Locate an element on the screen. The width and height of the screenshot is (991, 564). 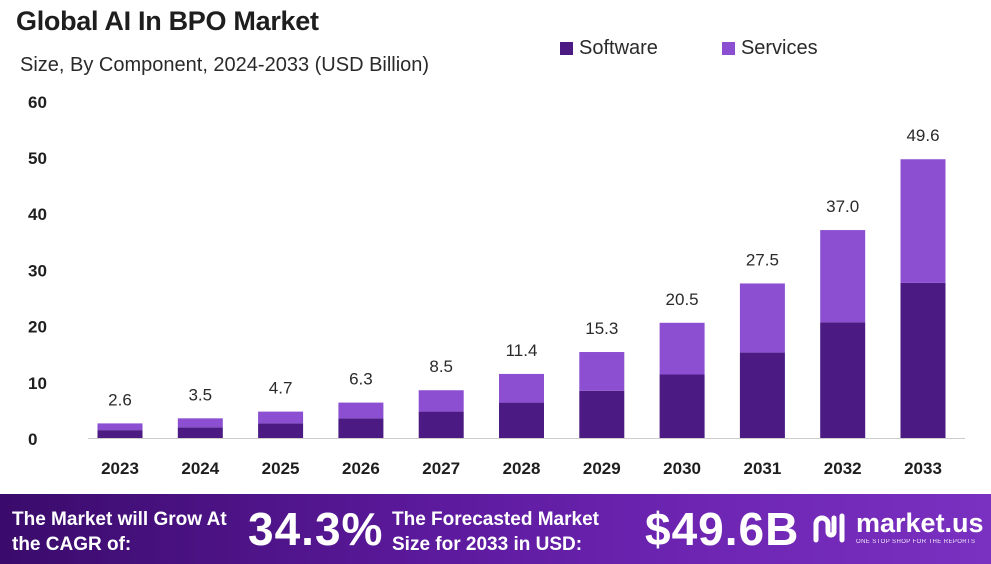
legend-label-software: Software is located at coordinates (618, 48).